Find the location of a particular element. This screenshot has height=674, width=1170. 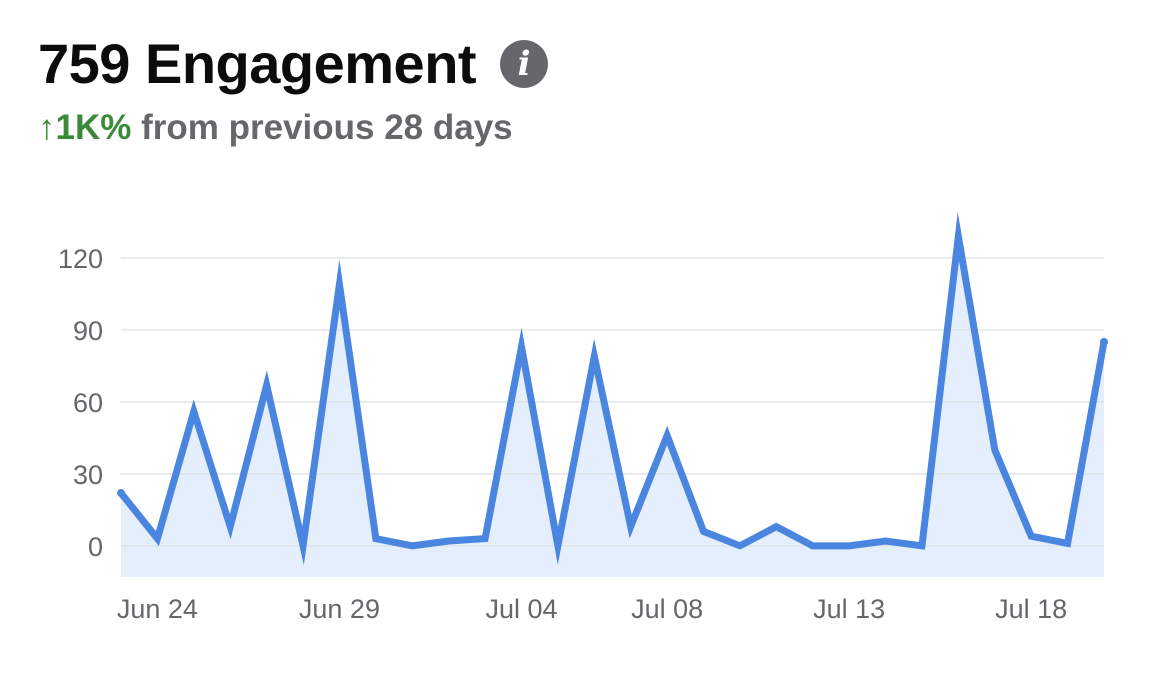

change-description: from previous 28 days is located at coordinates (327, 127).